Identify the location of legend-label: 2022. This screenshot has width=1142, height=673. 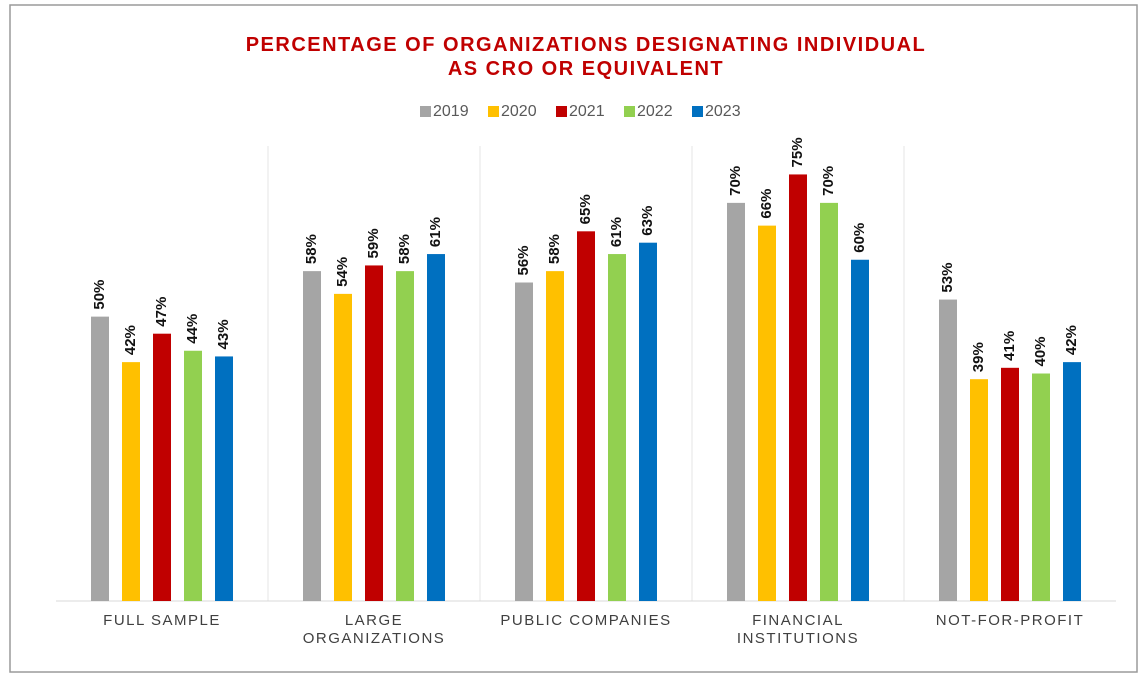
(655, 111).